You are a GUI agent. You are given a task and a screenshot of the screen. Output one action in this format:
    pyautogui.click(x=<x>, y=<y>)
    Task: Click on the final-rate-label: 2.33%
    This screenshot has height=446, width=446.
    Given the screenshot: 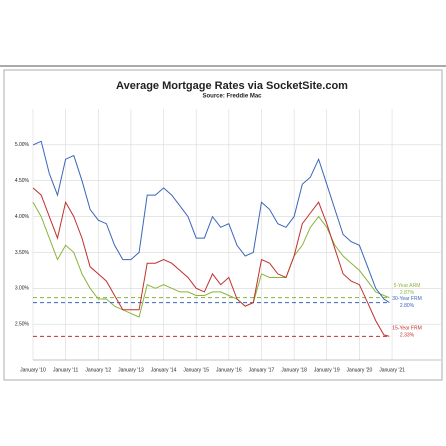 What is the action you would take?
    pyautogui.click(x=407, y=336)
    